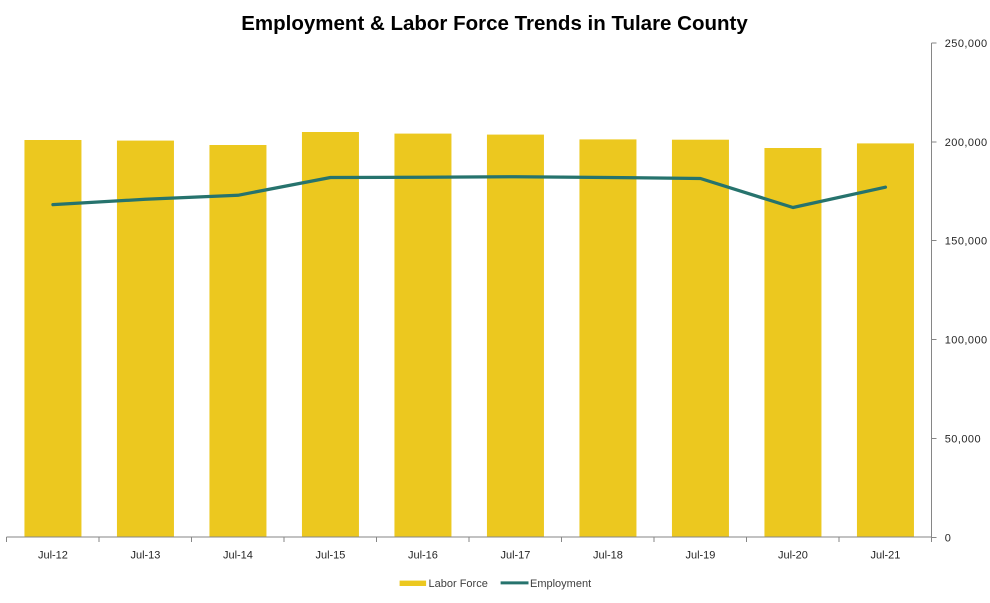 This screenshot has height=603, width=990. Describe the element at coordinates (966, 143) in the screenshot. I see `svg-text: 200,000` at that location.